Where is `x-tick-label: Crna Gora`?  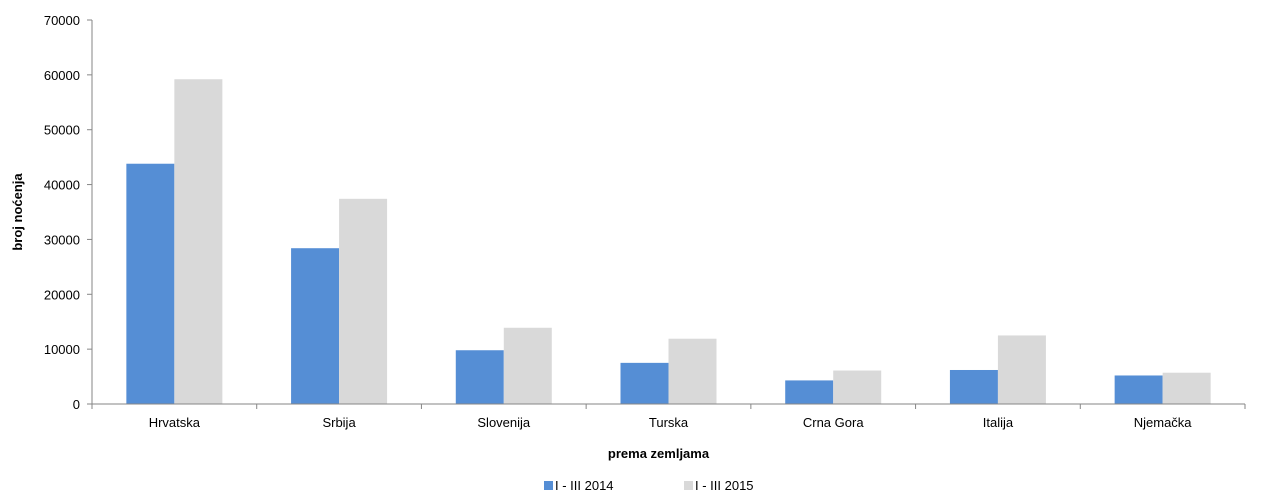 x-tick-label: Crna Gora is located at coordinates (833, 422).